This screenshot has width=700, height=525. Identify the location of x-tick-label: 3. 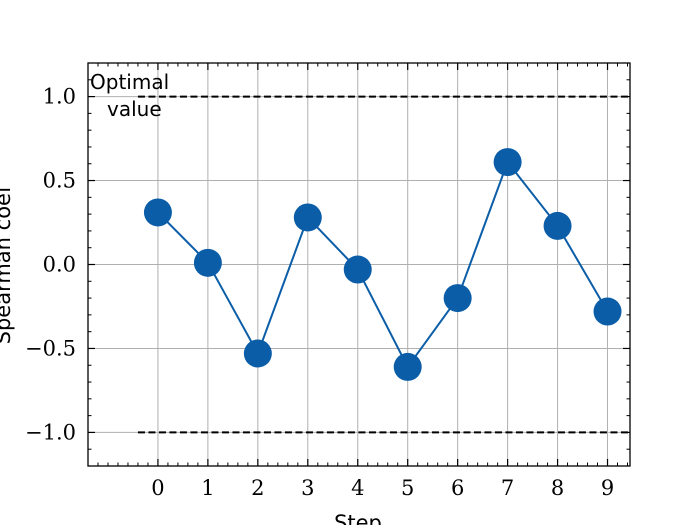
(307, 488).